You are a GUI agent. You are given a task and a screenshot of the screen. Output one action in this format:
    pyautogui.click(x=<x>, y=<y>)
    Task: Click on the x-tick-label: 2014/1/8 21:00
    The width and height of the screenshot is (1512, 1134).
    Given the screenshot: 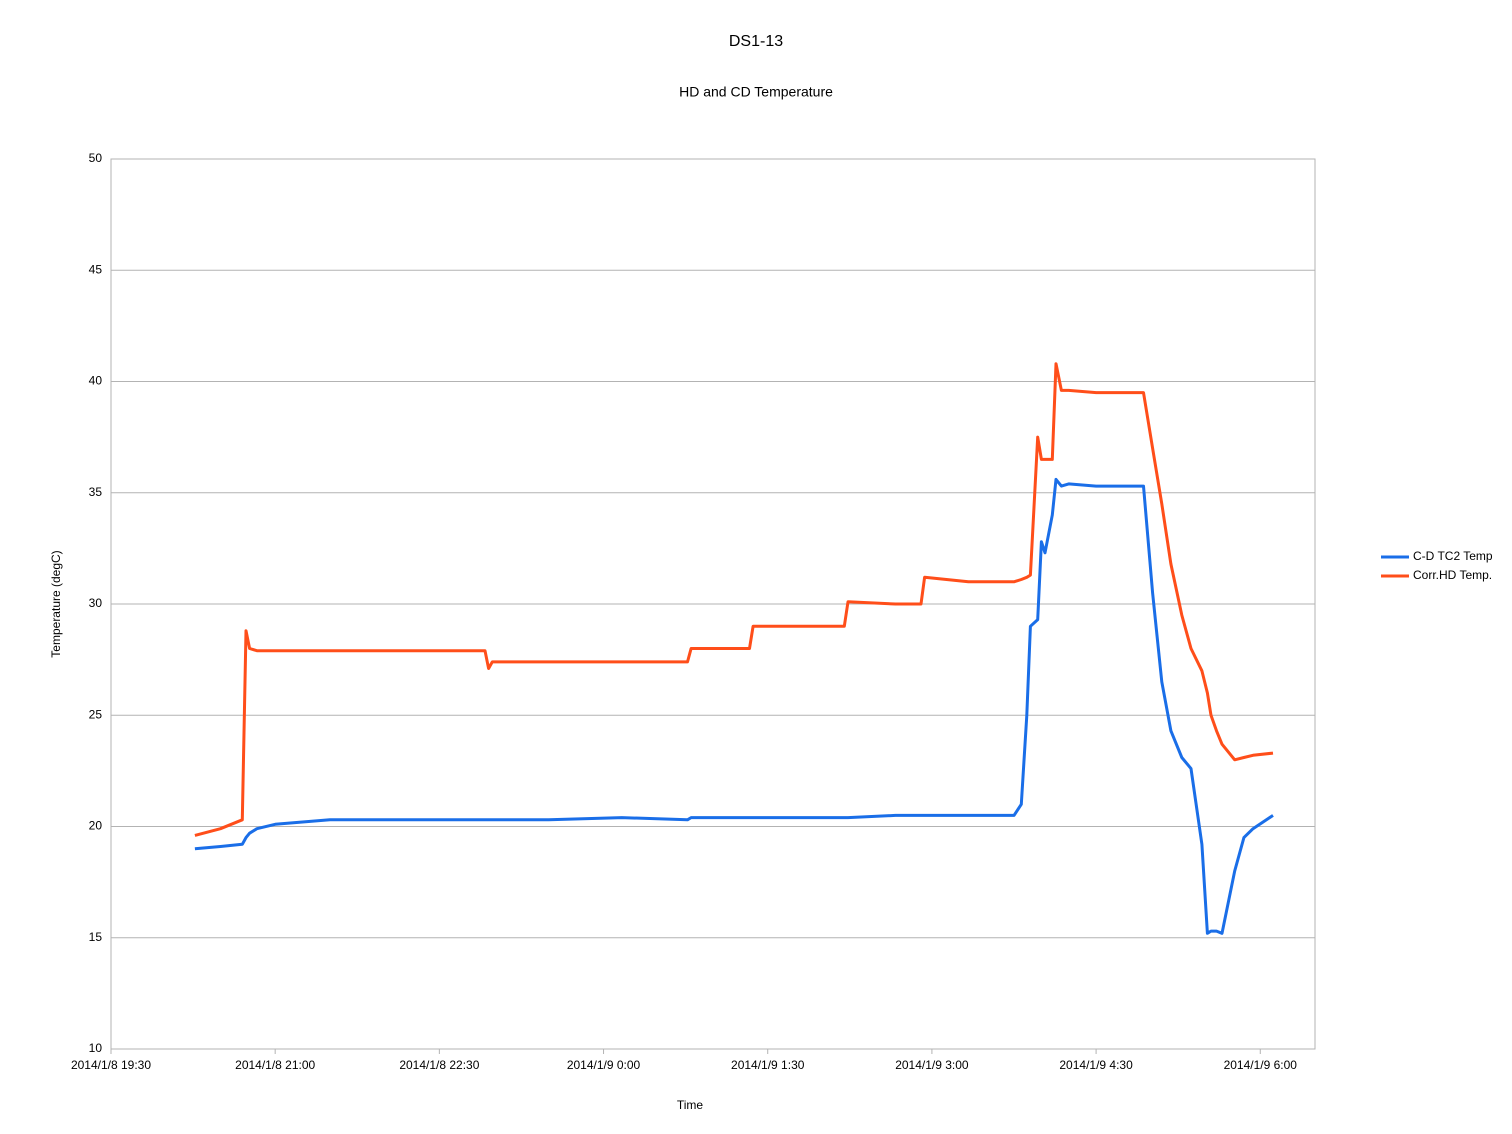 What is the action you would take?
    pyautogui.click(x=275, y=1065)
    